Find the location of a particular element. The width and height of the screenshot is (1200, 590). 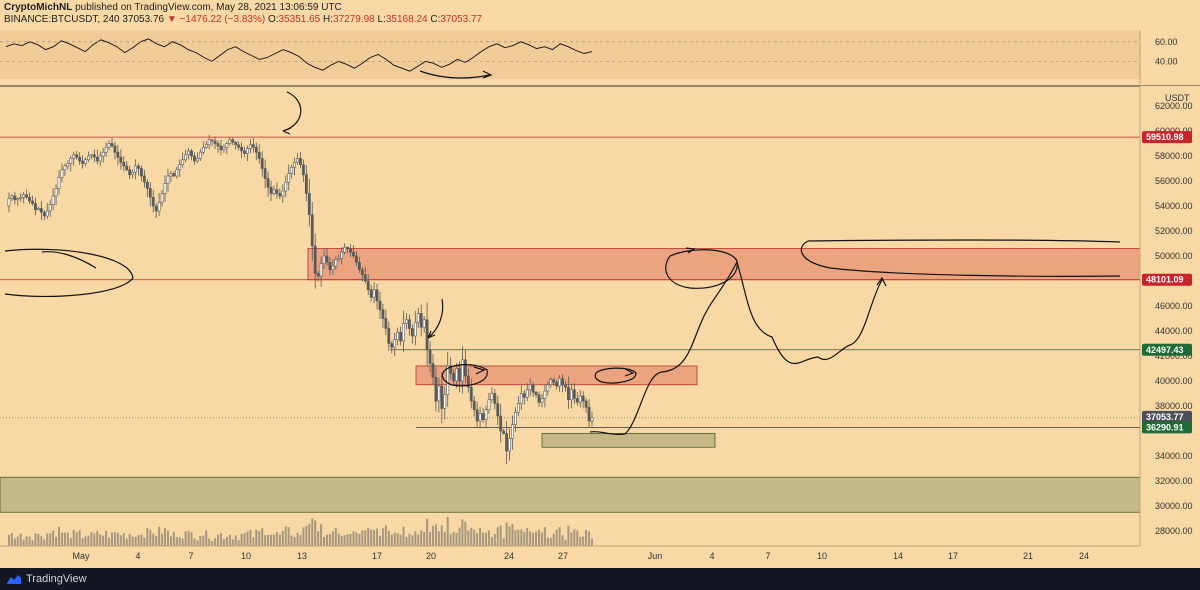

tradingview-logo-icon is located at coordinates (14, 579).